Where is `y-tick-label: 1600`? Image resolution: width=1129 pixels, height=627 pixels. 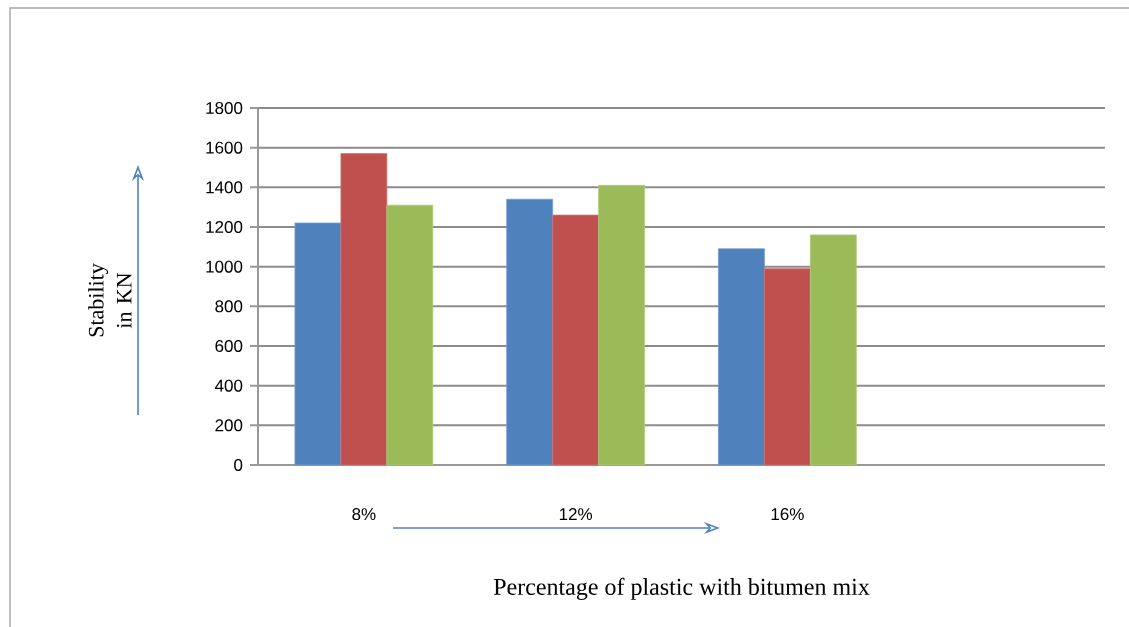
y-tick-label: 1600 is located at coordinates (224, 147).